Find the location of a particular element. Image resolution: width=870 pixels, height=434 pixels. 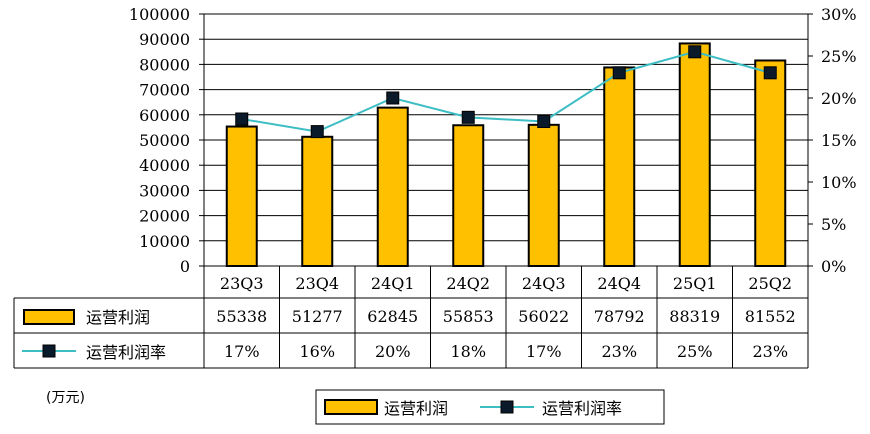

y-right-tick-label: 5% is located at coordinates (833, 224).